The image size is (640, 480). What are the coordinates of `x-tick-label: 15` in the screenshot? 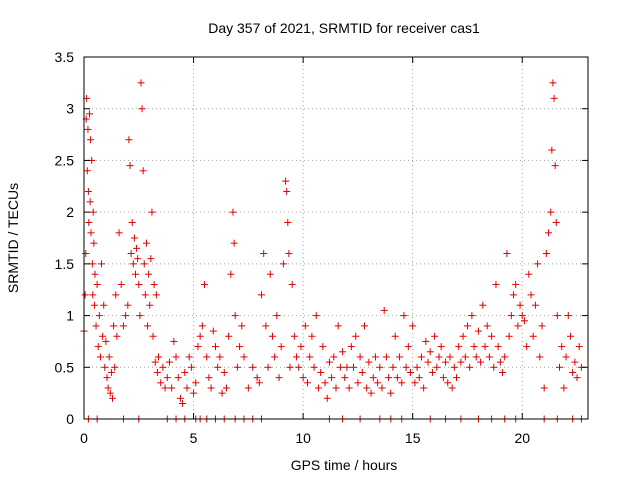 It's located at (413, 438).